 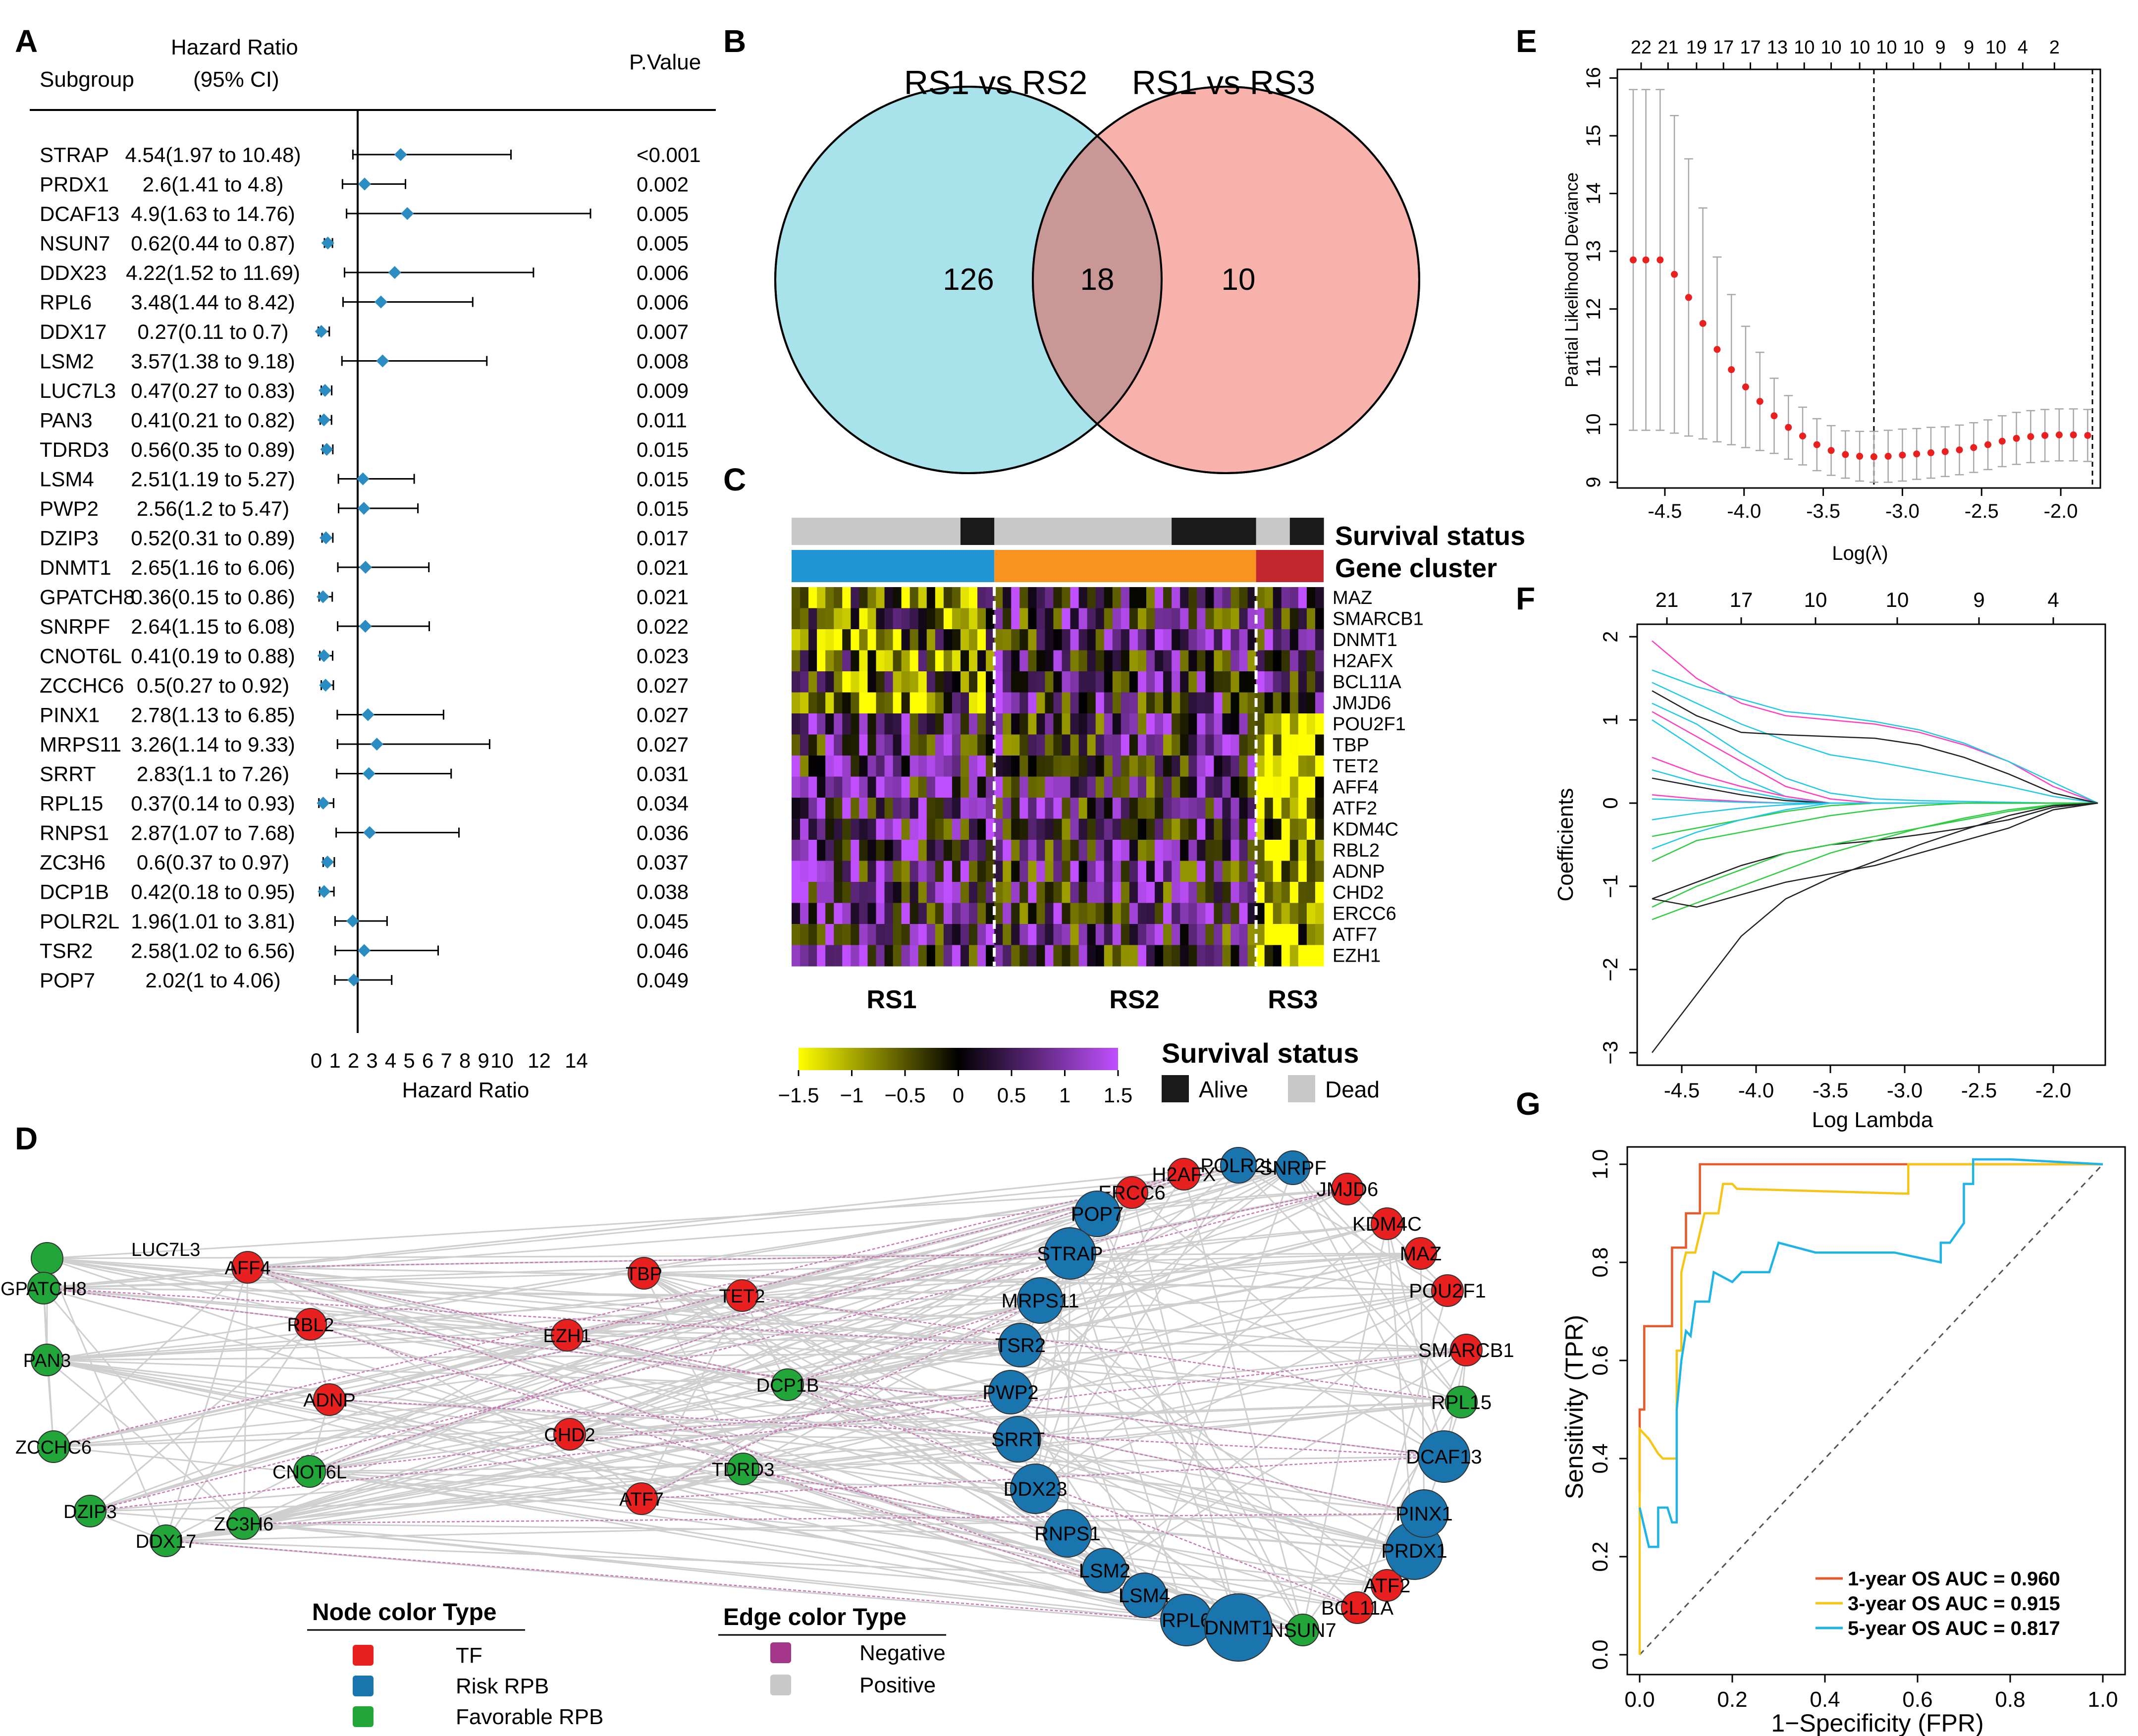 What do you see at coordinates (1364, 914) in the screenshot?
I see `heatmap-gene-label: ERCC6` at bounding box center [1364, 914].